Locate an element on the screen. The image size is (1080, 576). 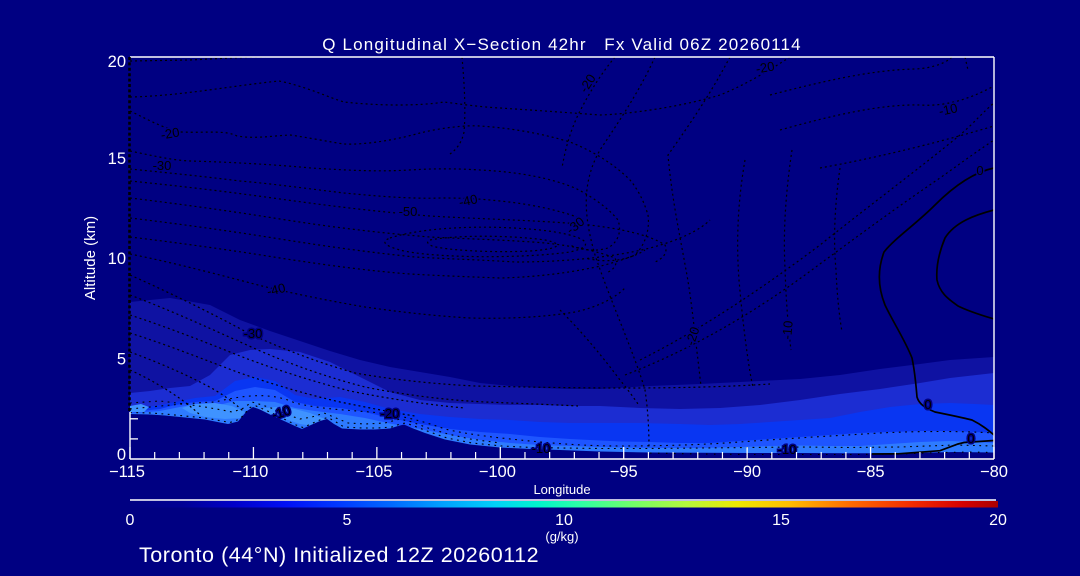
svg-text: −80 is located at coordinates (994, 472).